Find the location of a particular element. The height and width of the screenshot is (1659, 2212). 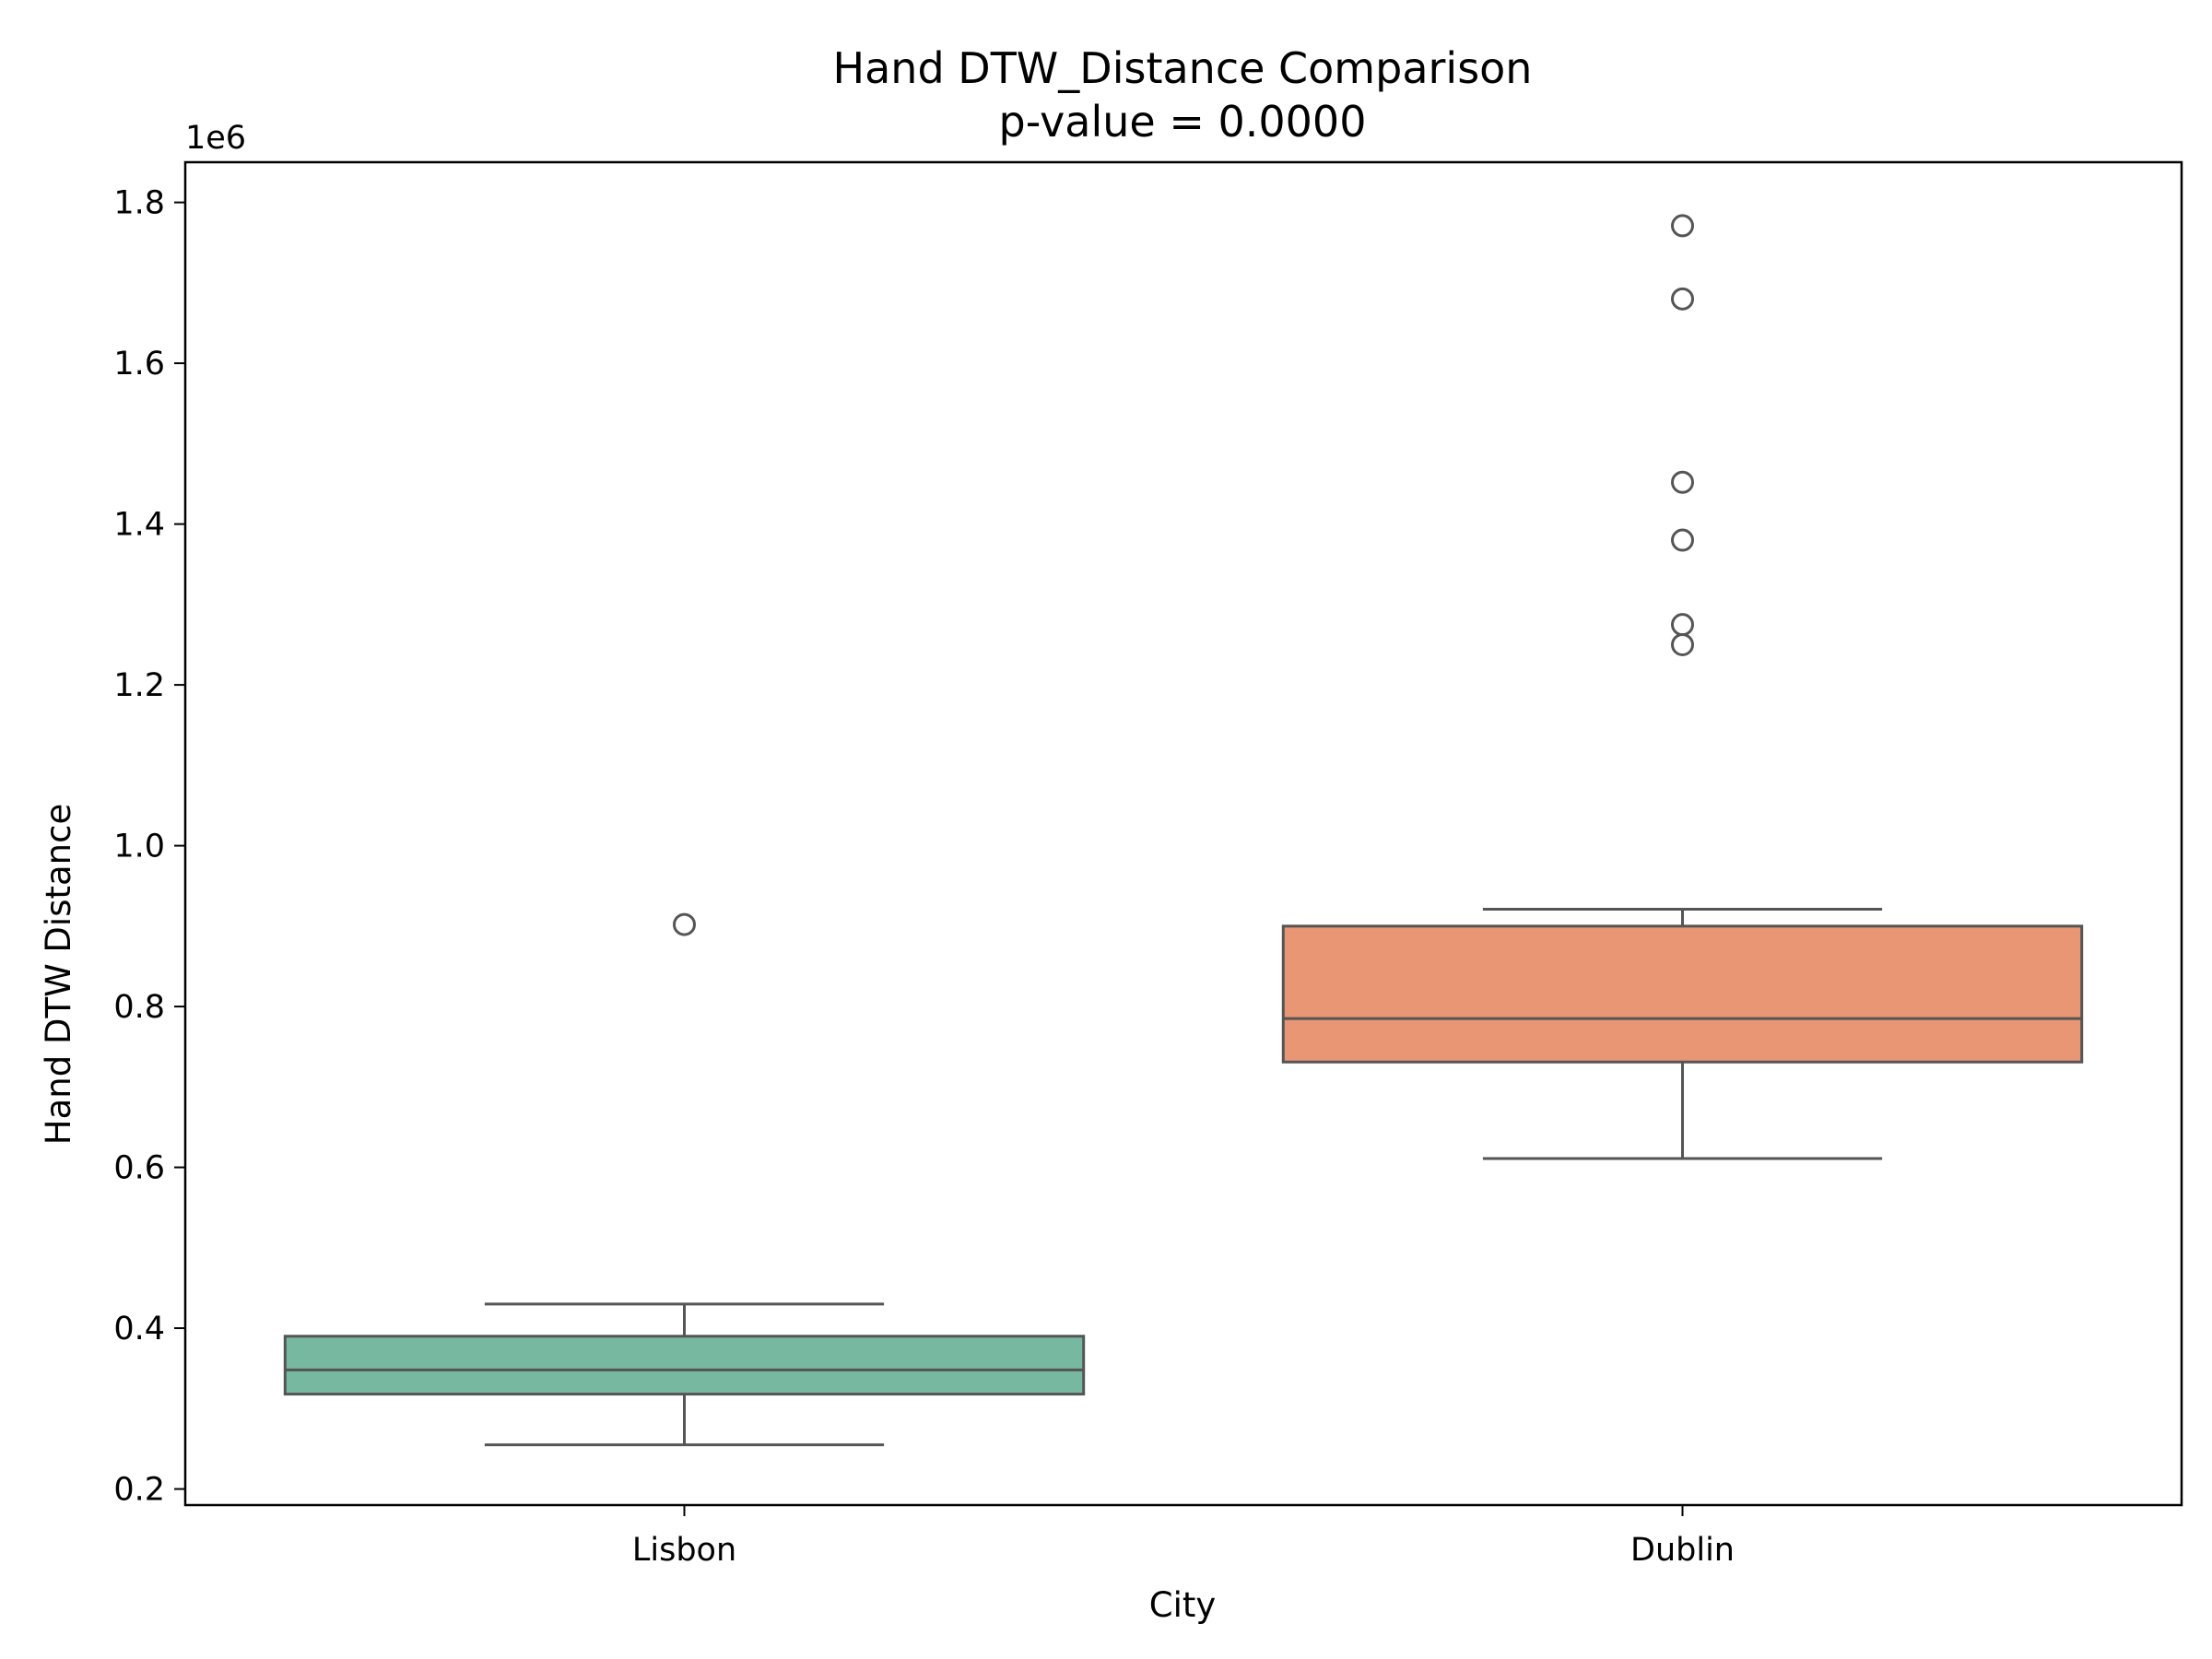

y-tick-label: 0.6 is located at coordinates (139, 1168).